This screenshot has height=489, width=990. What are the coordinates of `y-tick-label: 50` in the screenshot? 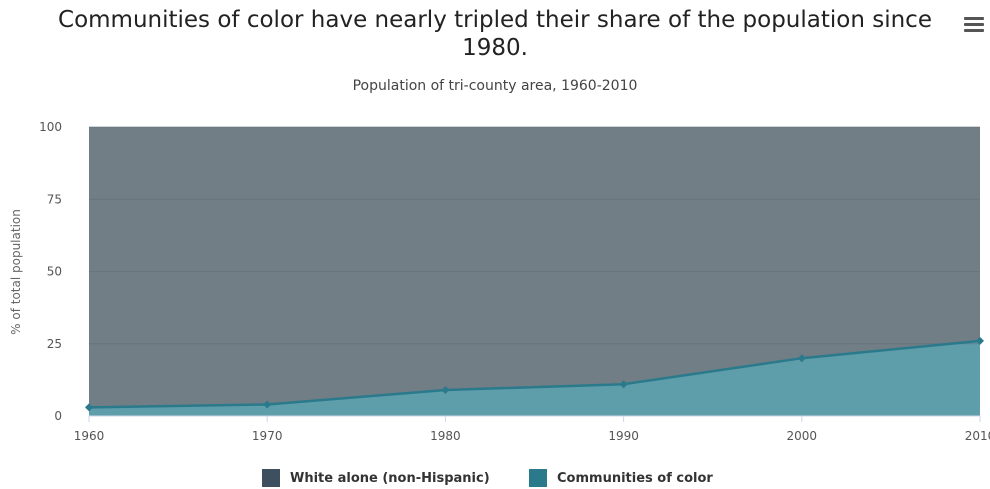 It's located at (54, 272).